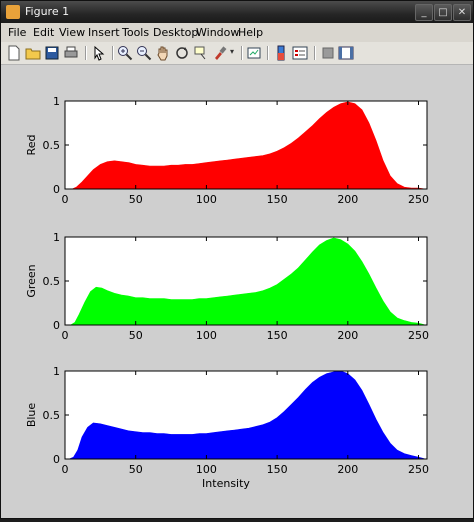  Describe the element at coordinates (281, 53) in the screenshot. I see `colorbar-icon` at that location.